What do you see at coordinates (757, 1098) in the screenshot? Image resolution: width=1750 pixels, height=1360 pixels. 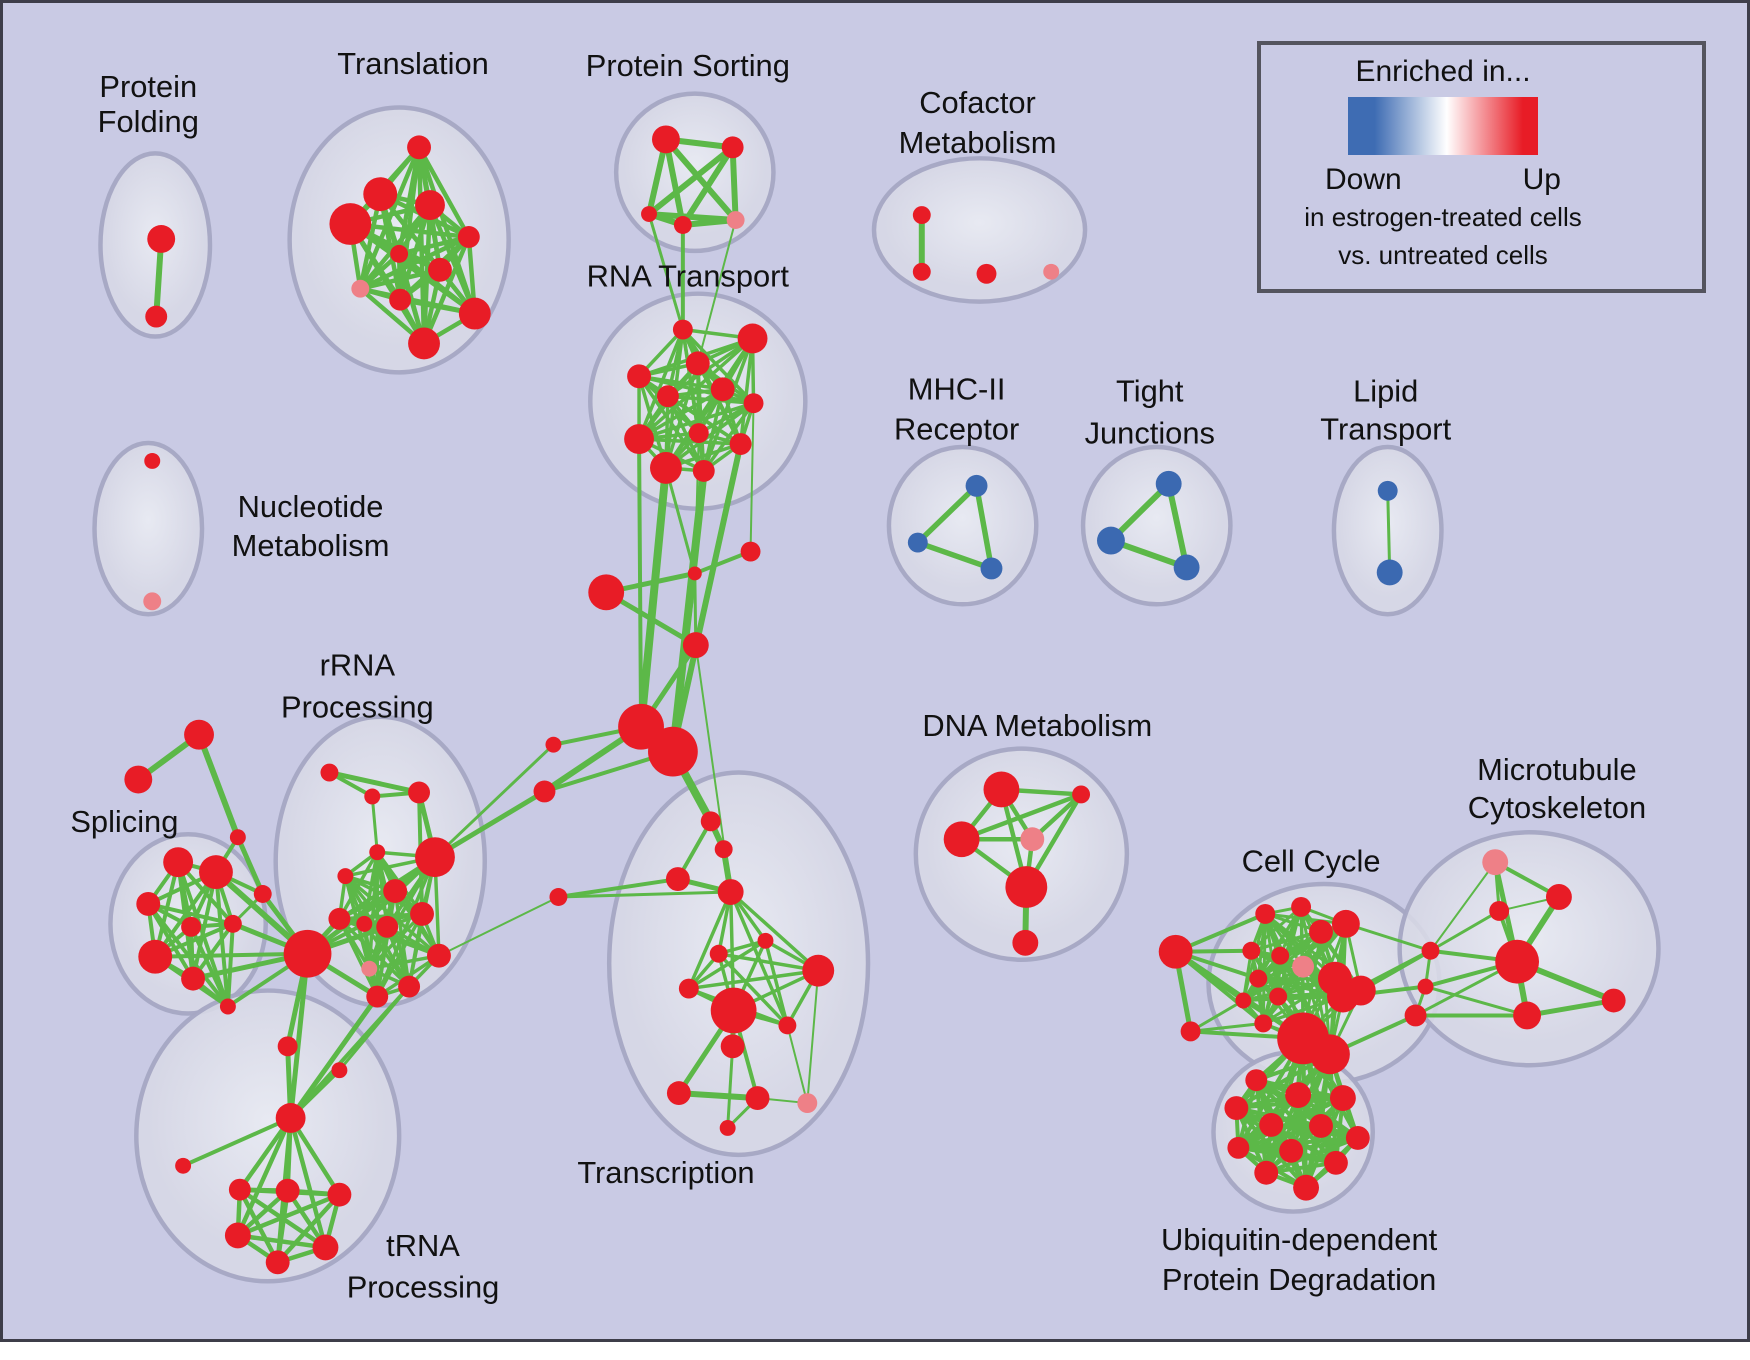 I see `node-tr13` at bounding box center [757, 1098].